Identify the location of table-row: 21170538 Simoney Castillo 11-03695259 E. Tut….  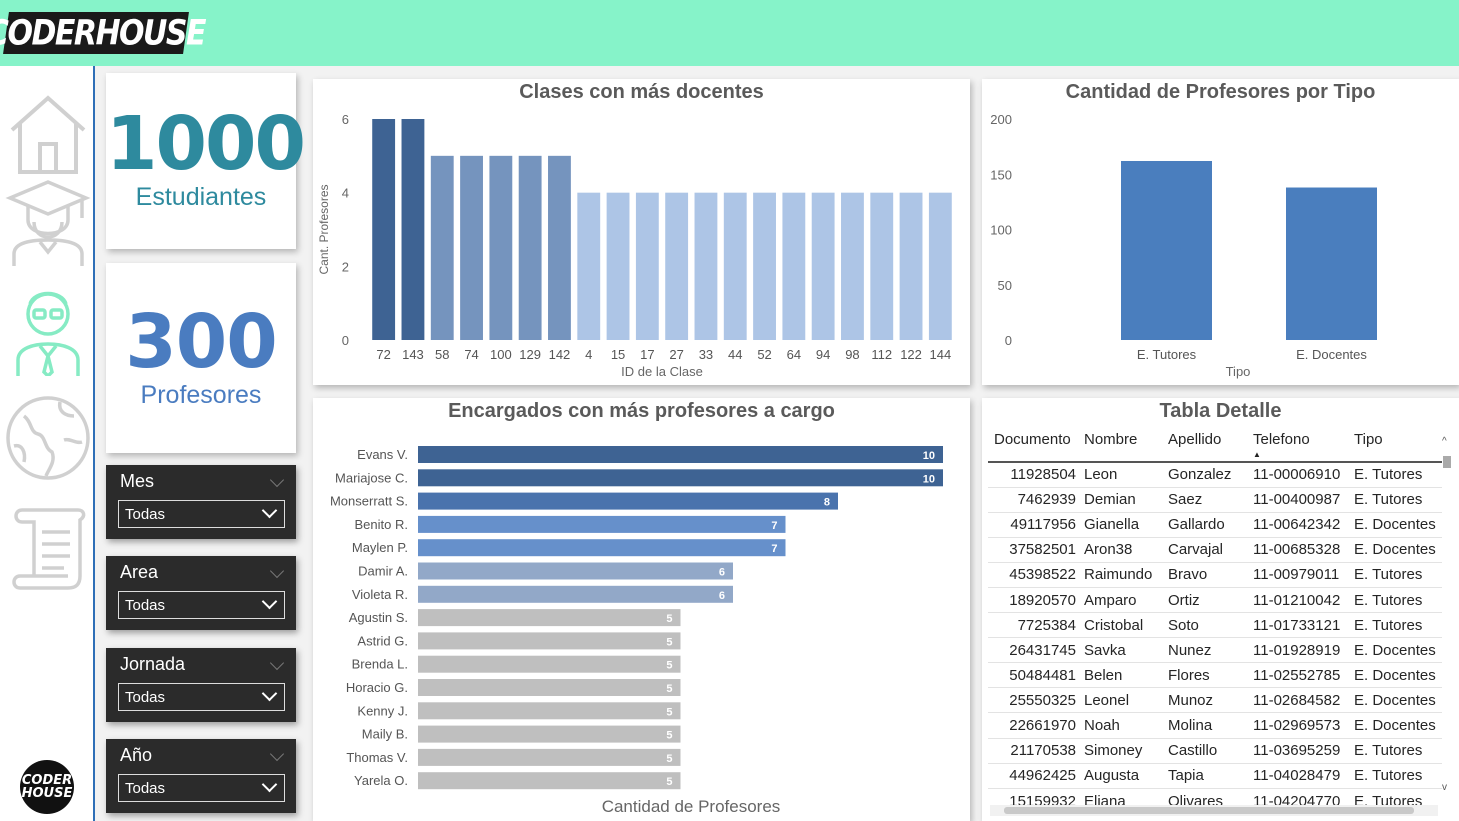
(1215, 750).